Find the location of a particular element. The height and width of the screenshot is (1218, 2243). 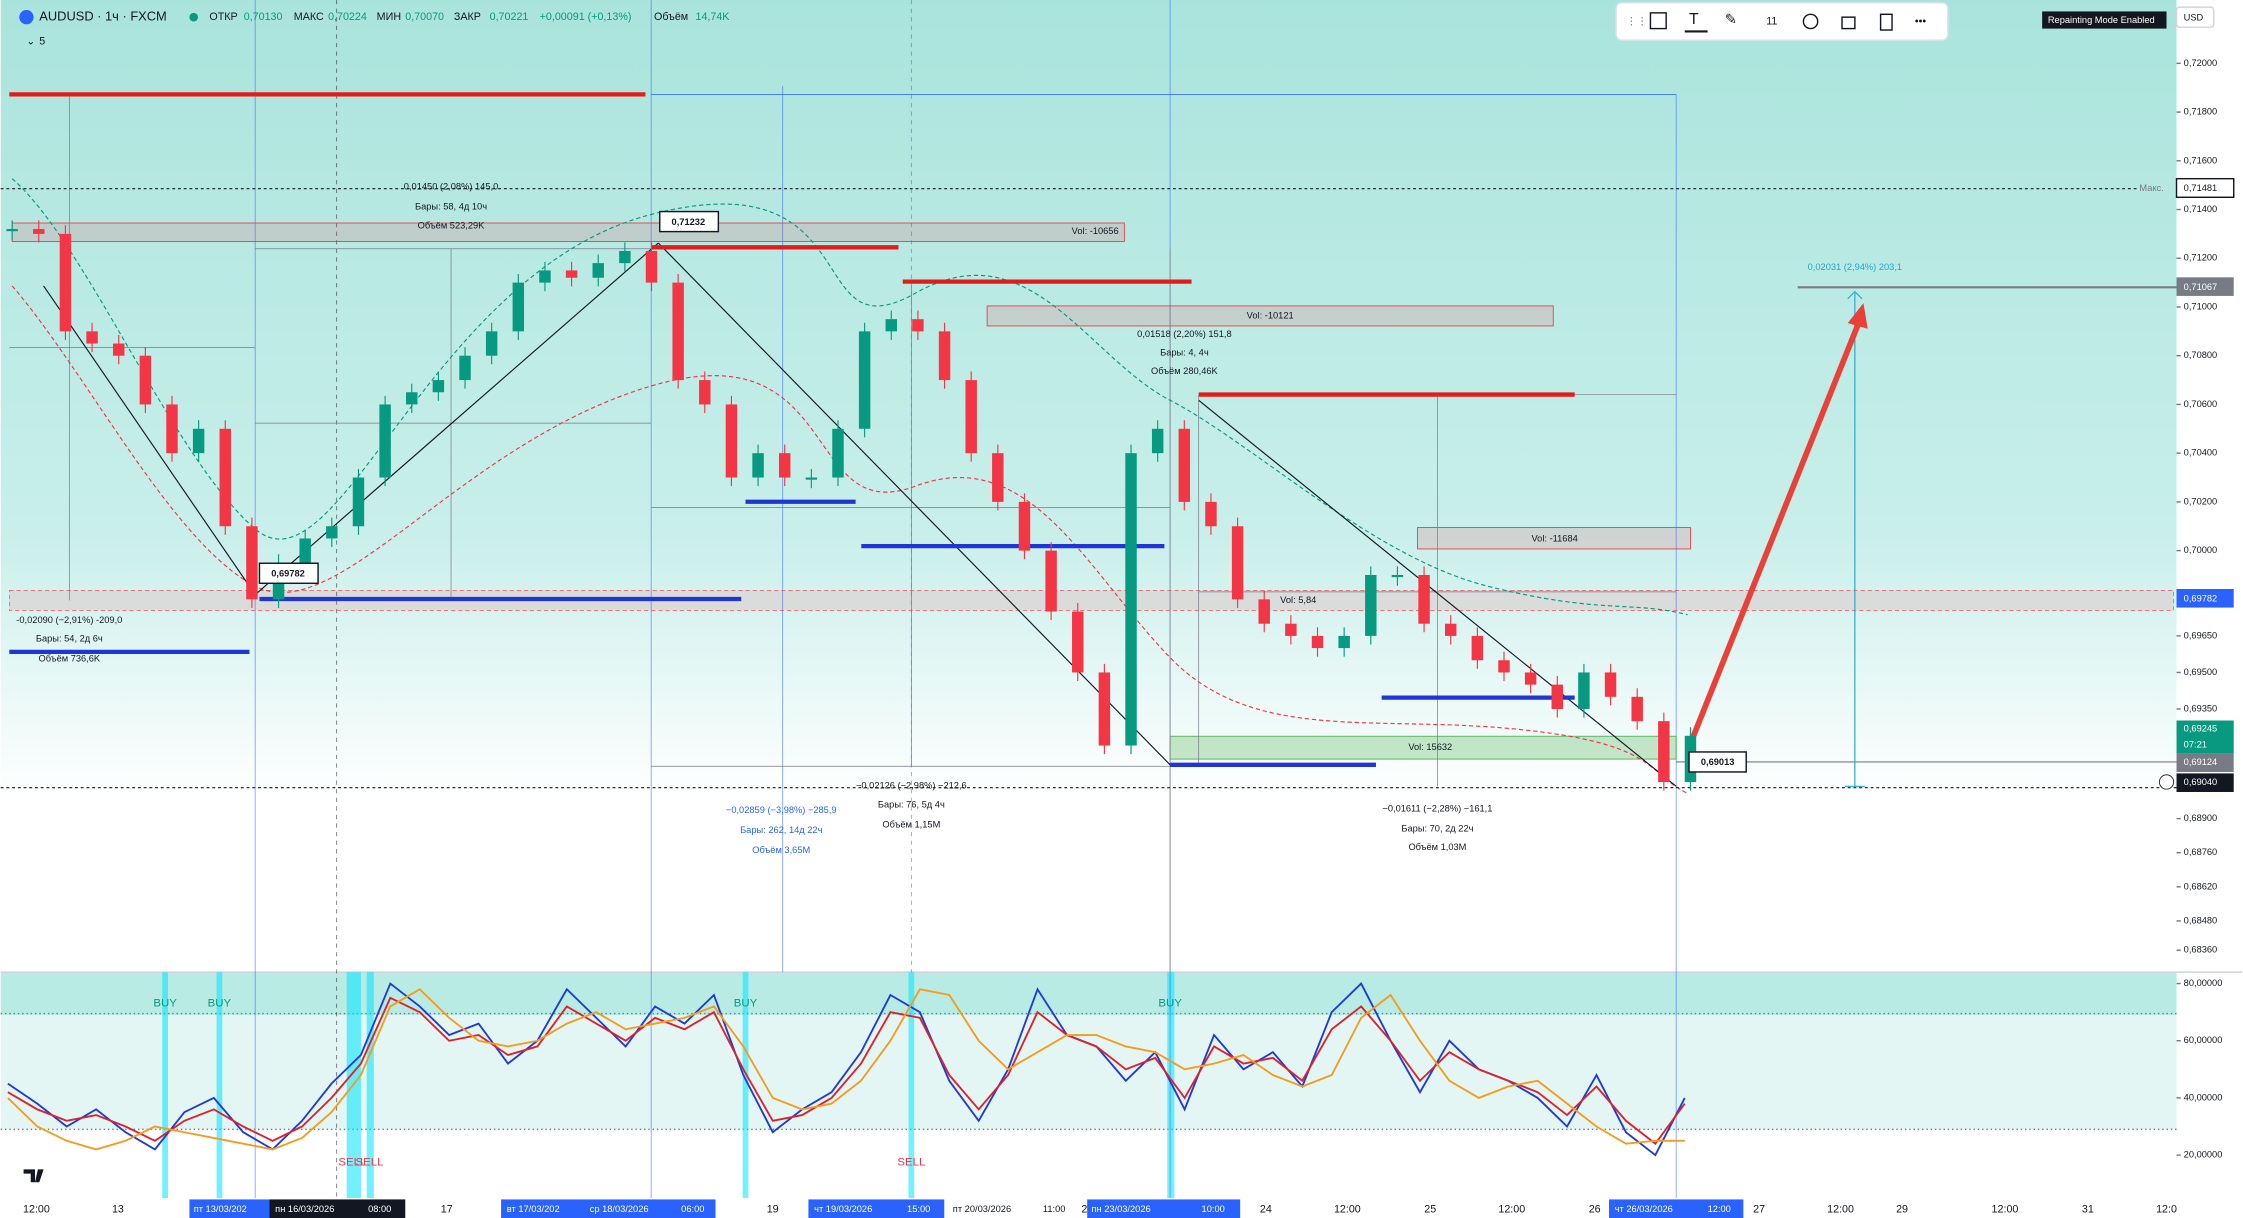

measure-text: Бары: 4, 4ч is located at coordinates (1184, 353).